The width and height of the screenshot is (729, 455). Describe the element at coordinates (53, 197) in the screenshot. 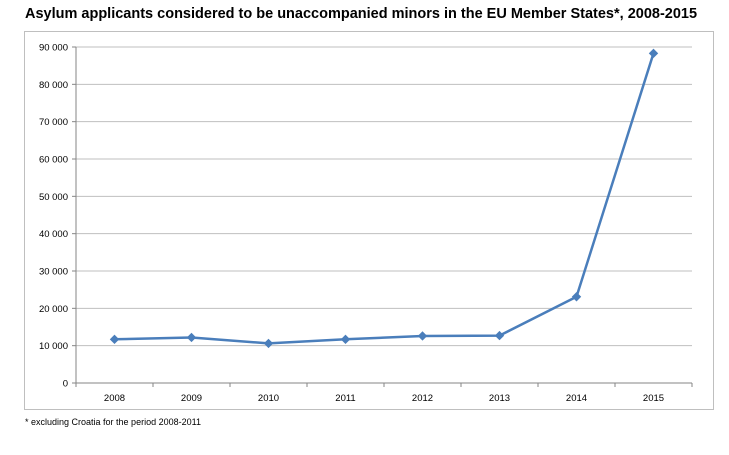

I see `y-tick-label: 50 000` at that location.